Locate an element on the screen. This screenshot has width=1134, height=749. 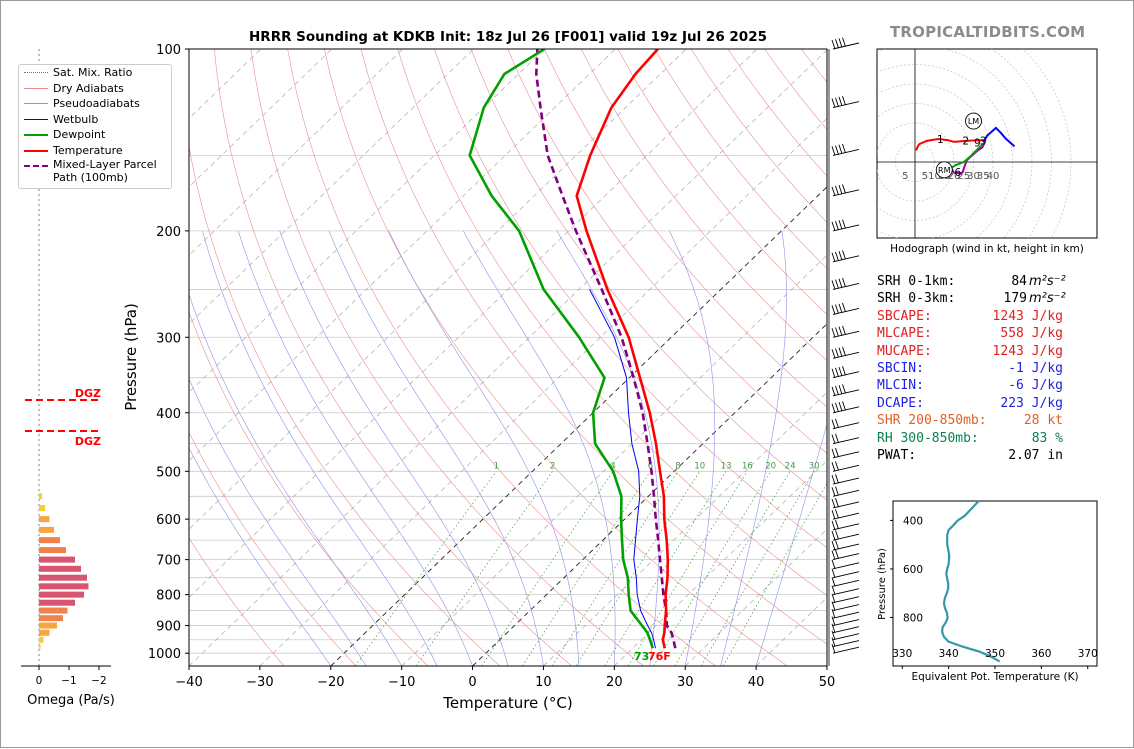
legend-item: Temperature is located at coordinates (95, 151).